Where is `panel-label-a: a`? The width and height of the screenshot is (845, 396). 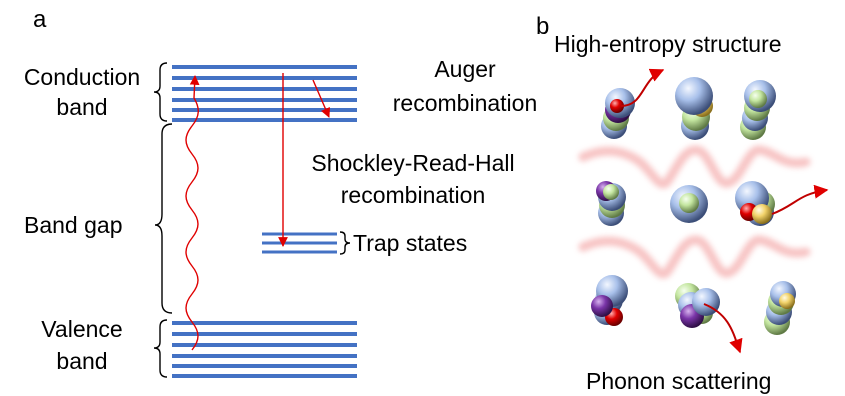 panel-label-a: a is located at coordinates (40, 19).